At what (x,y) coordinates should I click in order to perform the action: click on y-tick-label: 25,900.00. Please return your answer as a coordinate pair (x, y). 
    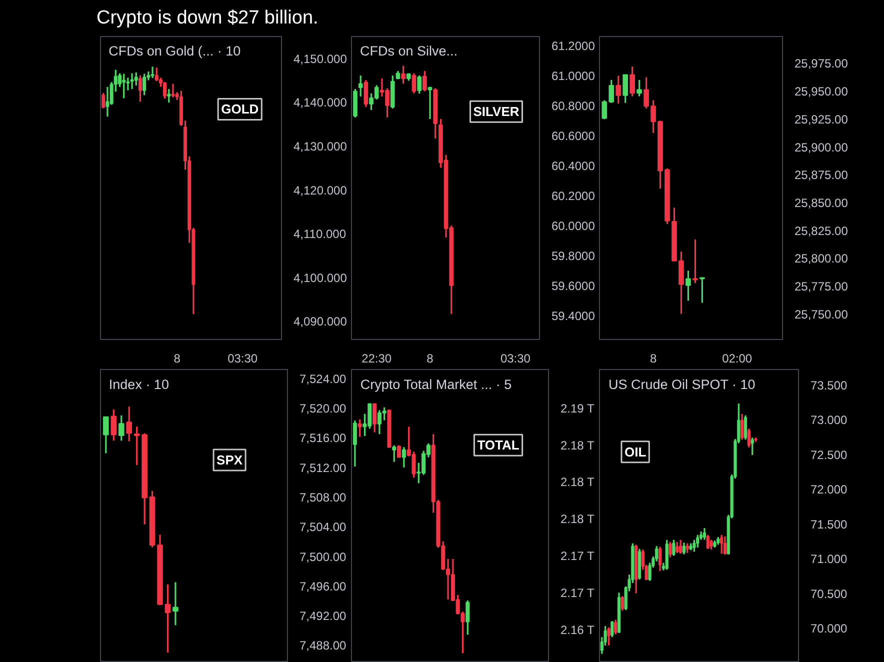
    Looking at the image, I should click on (821, 147).